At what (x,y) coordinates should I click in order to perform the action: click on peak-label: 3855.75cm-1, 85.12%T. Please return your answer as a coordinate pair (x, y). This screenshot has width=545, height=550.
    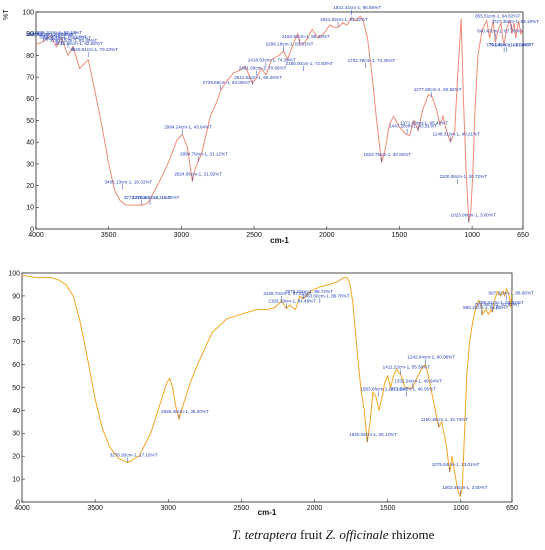
    Looking at the image, I should click on (63, 36).